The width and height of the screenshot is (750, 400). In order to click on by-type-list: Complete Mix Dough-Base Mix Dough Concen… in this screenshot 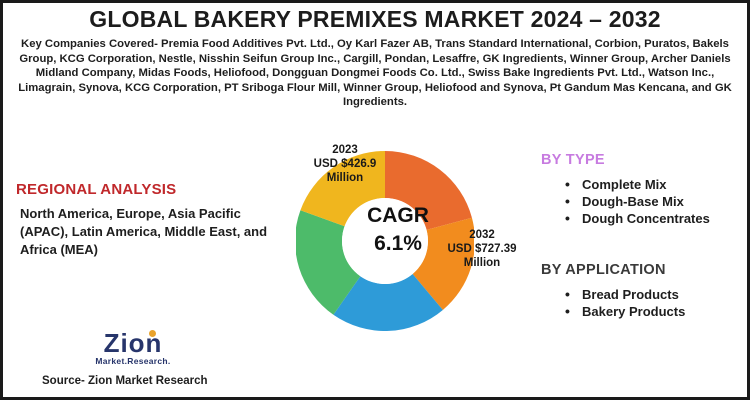, I will do `click(636, 201)`.